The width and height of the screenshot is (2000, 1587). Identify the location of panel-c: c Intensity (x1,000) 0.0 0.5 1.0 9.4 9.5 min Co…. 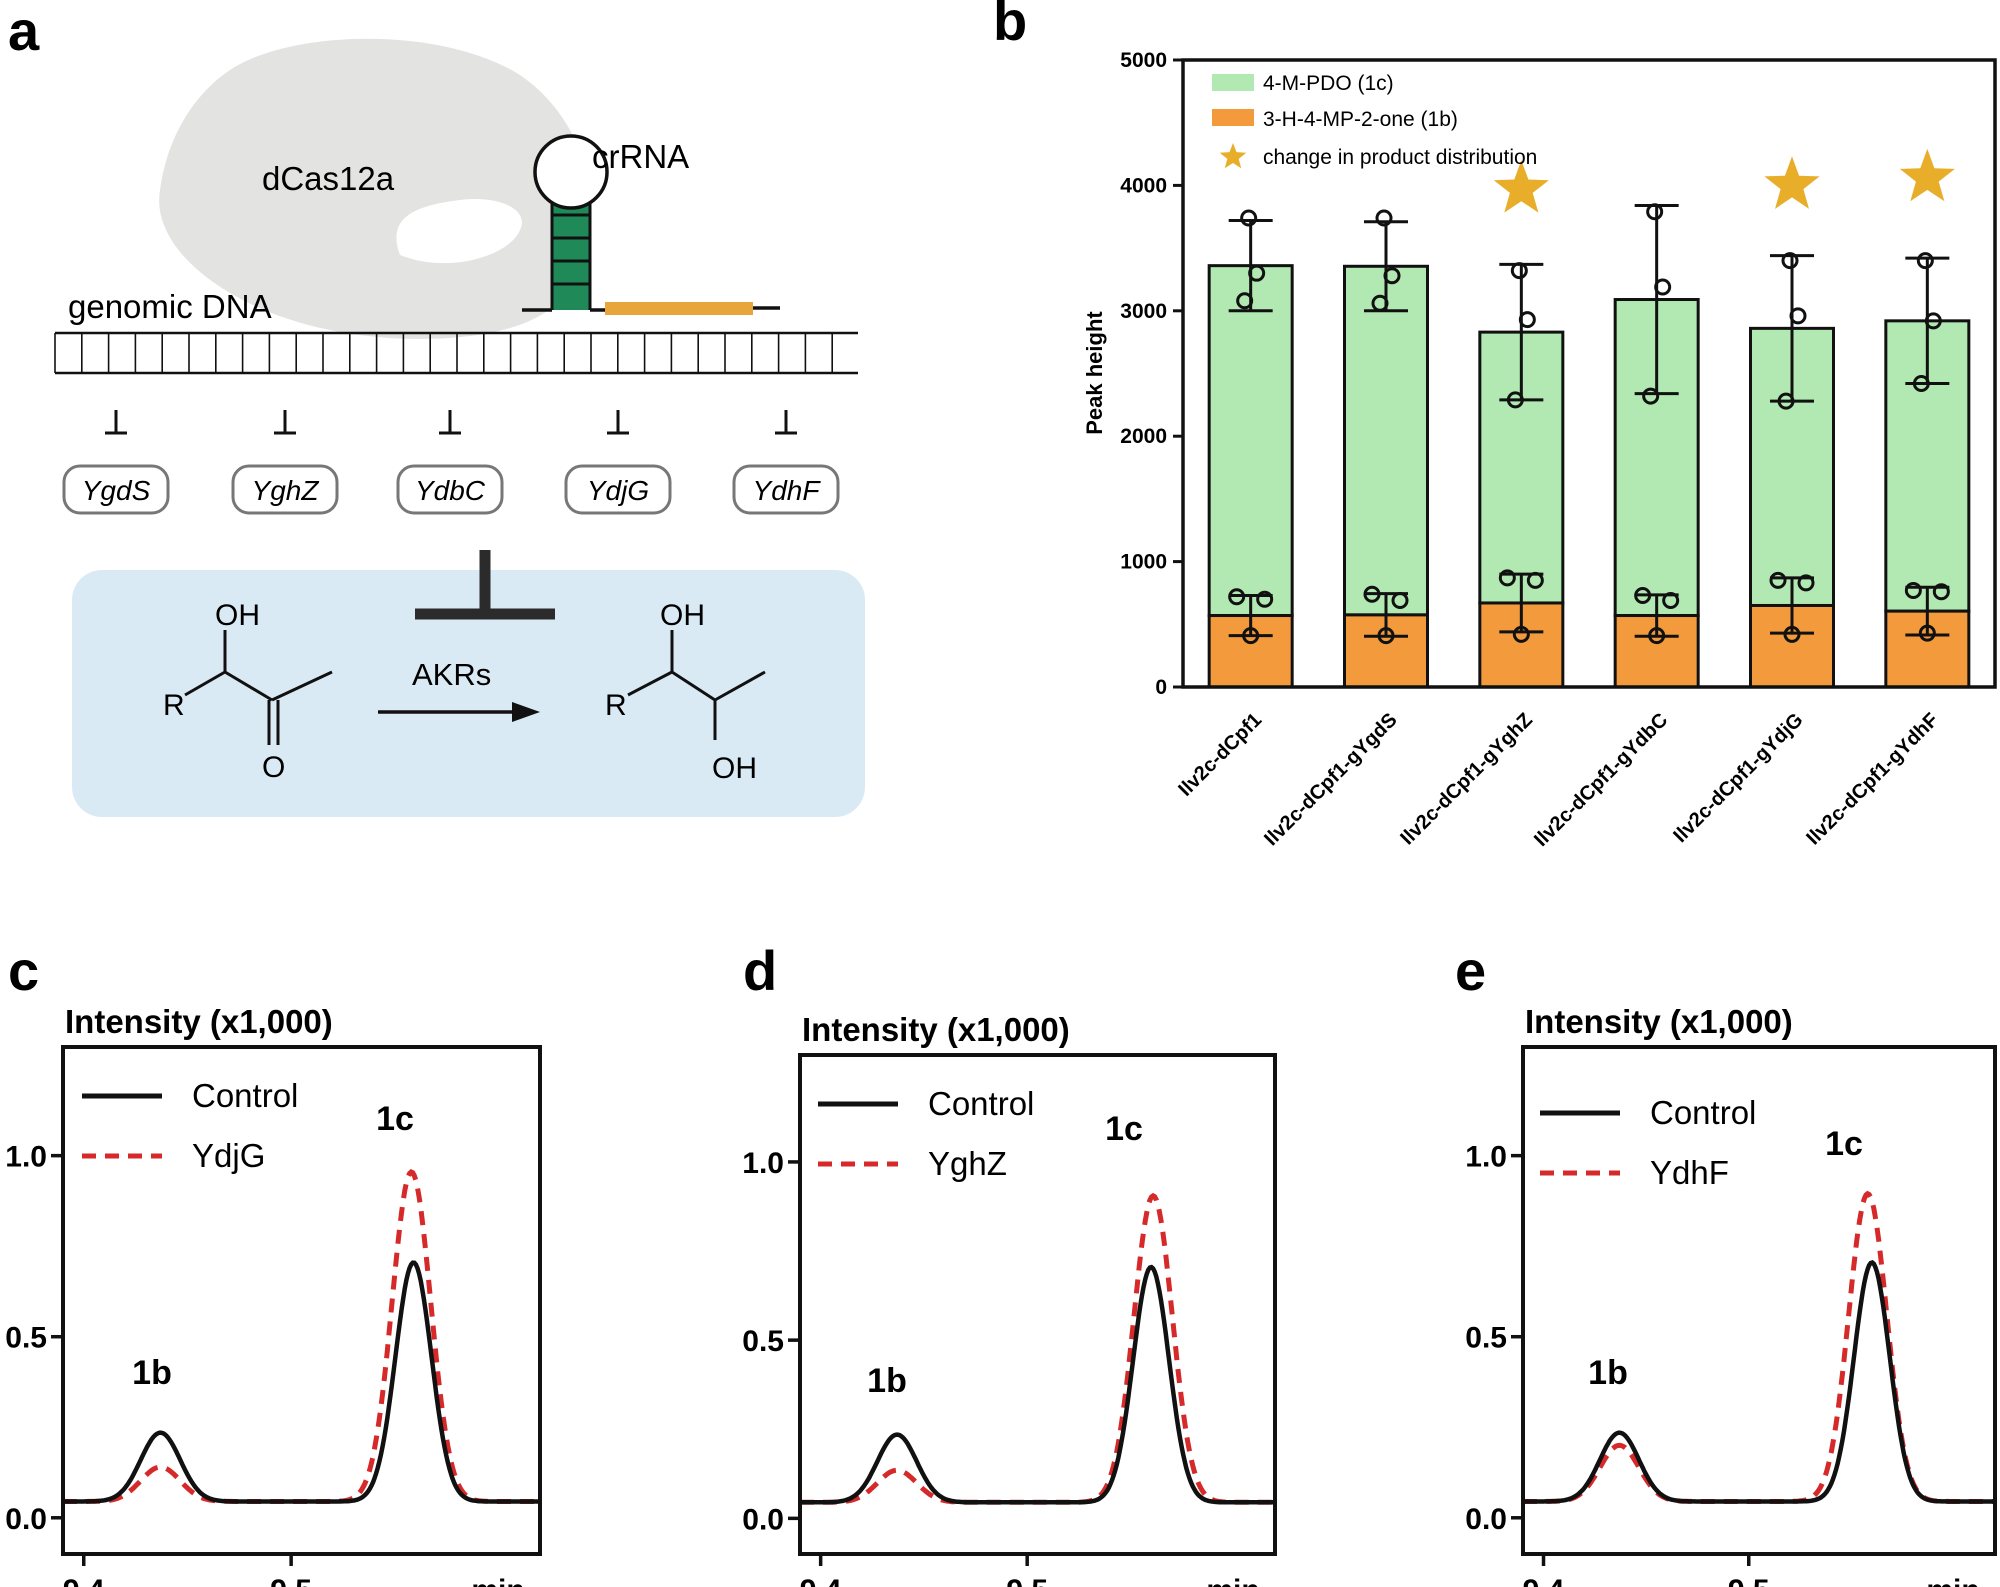
(273, 1263).